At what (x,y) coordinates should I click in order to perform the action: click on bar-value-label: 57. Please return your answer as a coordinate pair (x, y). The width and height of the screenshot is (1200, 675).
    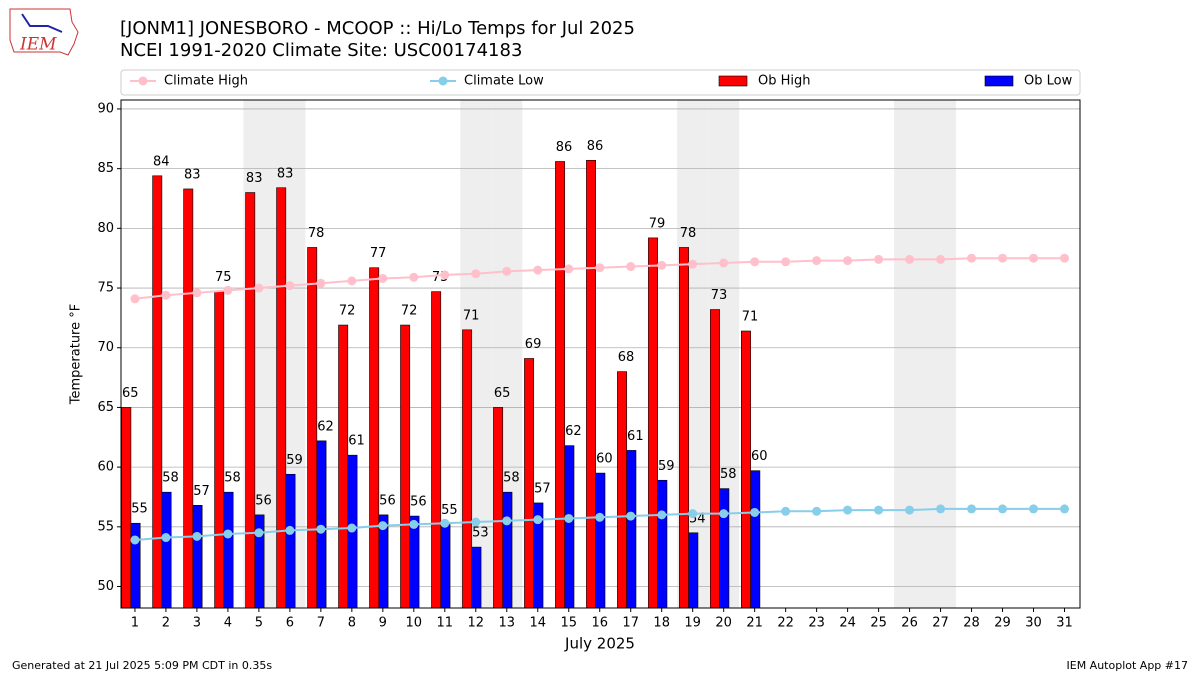
    Looking at the image, I should click on (201, 491).